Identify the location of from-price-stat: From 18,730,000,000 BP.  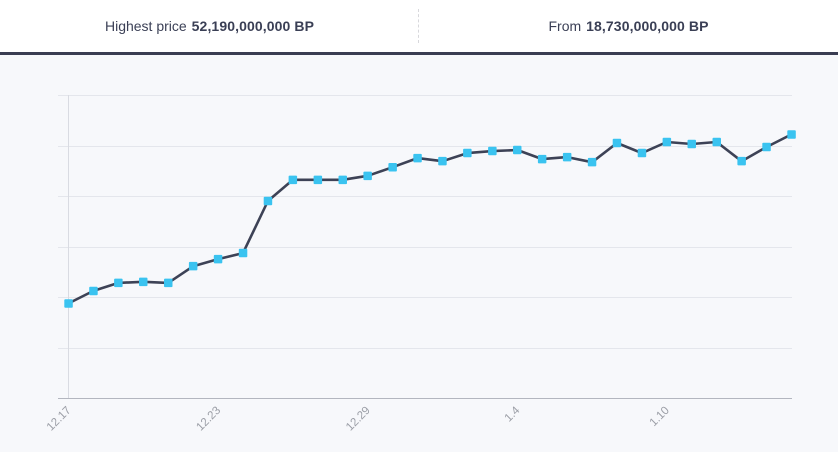
(628, 26).